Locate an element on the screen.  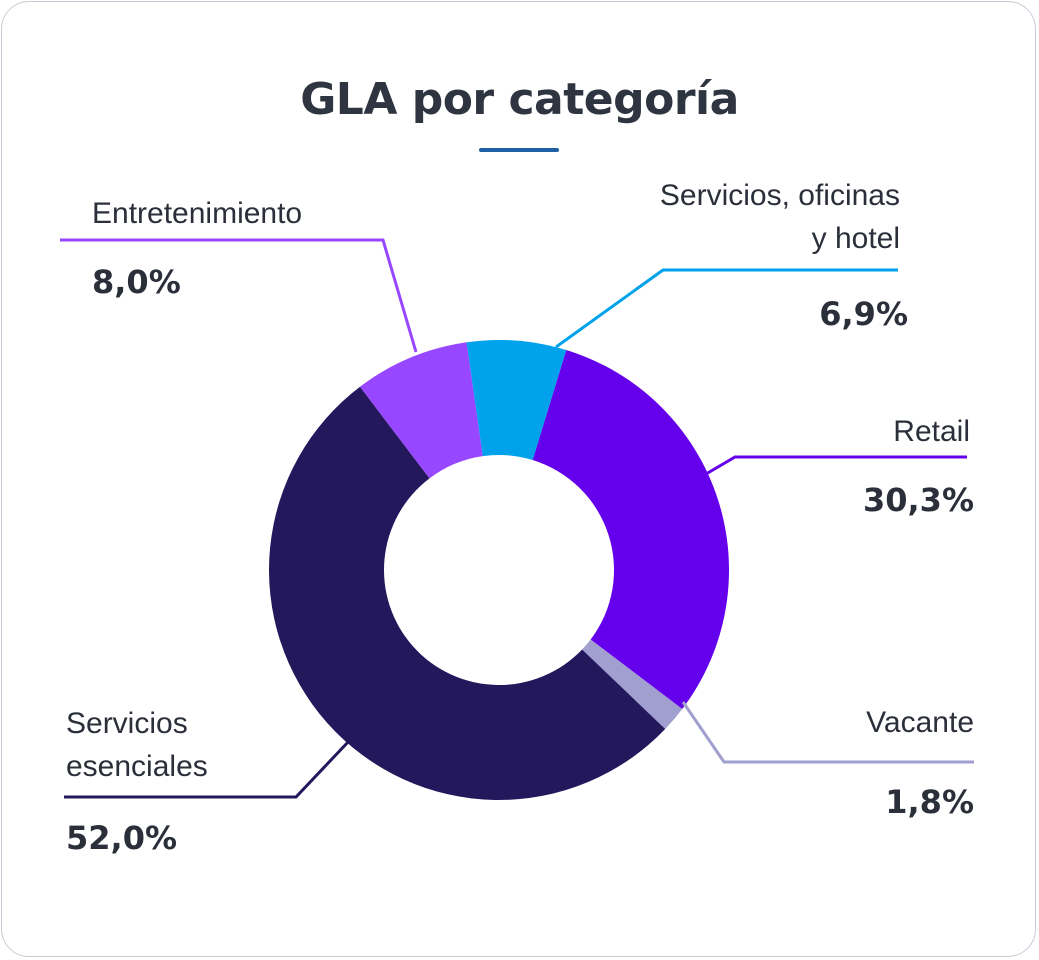
title-underline is located at coordinates (519, 150).